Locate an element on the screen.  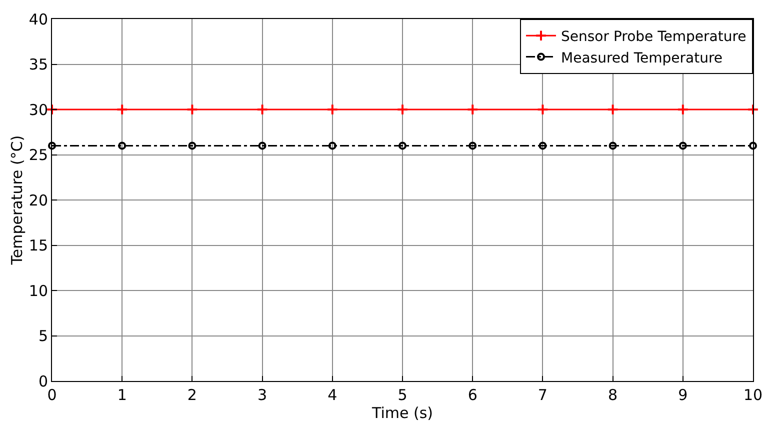
x-tick-label: 6 is located at coordinates (473, 395).